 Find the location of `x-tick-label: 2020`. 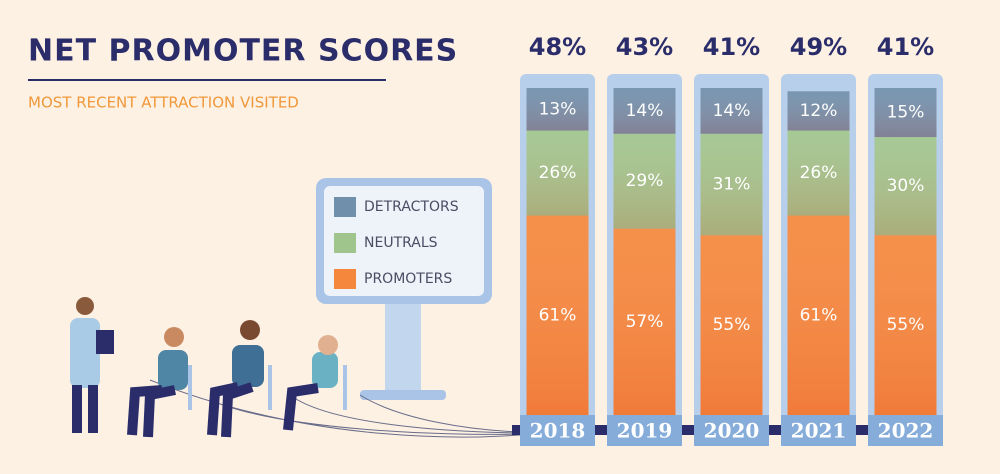

x-tick-label: 2020 is located at coordinates (732, 431).